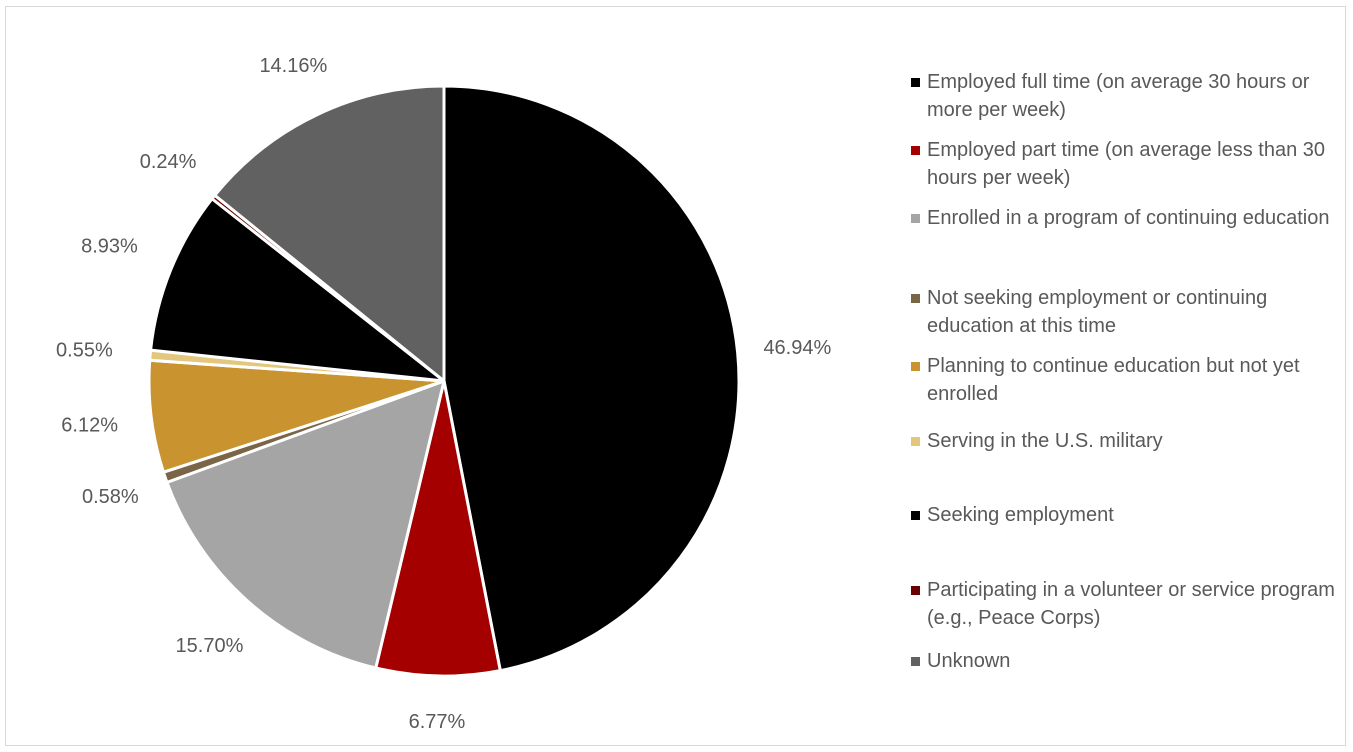  Describe the element at coordinates (437, 722) in the screenshot. I see `data-label: 6.77%` at that location.